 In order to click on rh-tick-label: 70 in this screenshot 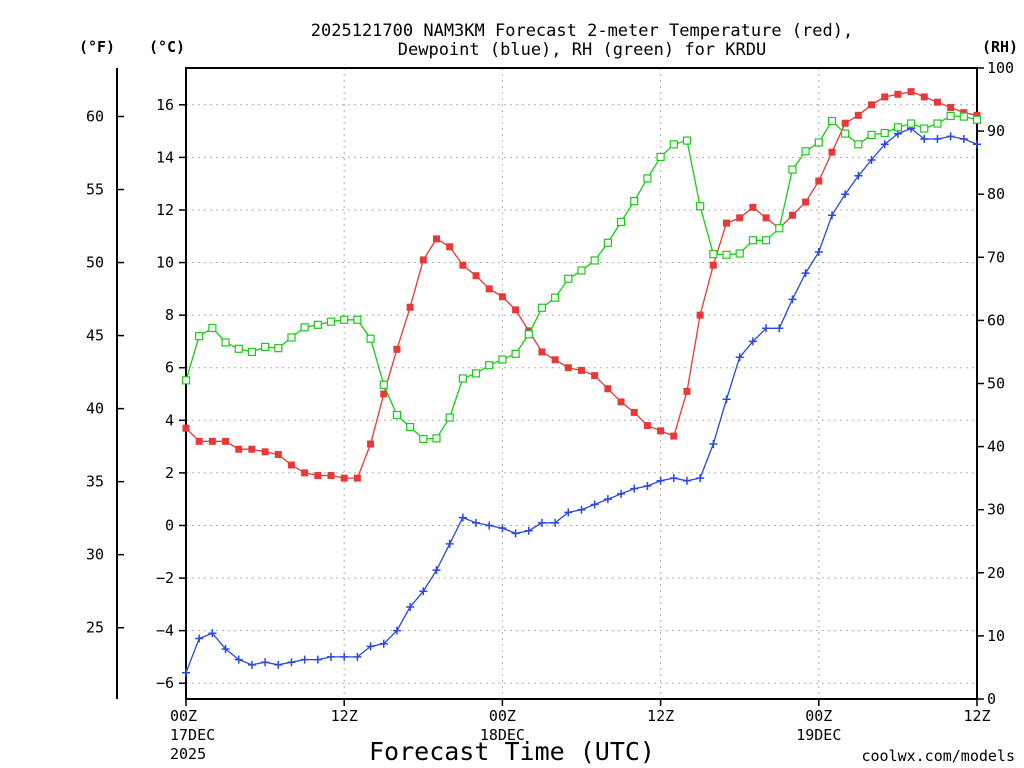, I will do `click(996, 257)`.